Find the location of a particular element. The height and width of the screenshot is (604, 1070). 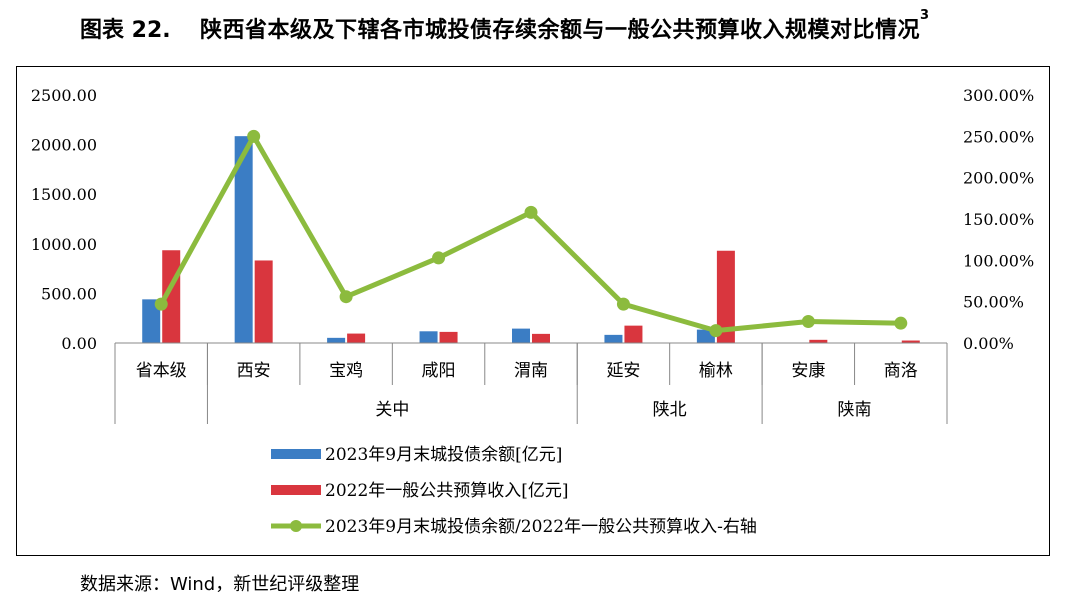

legend-label: 2023年9月末城投债余额/2022年一般公共预算收入-右轴 is located at coordinates (541, 527).